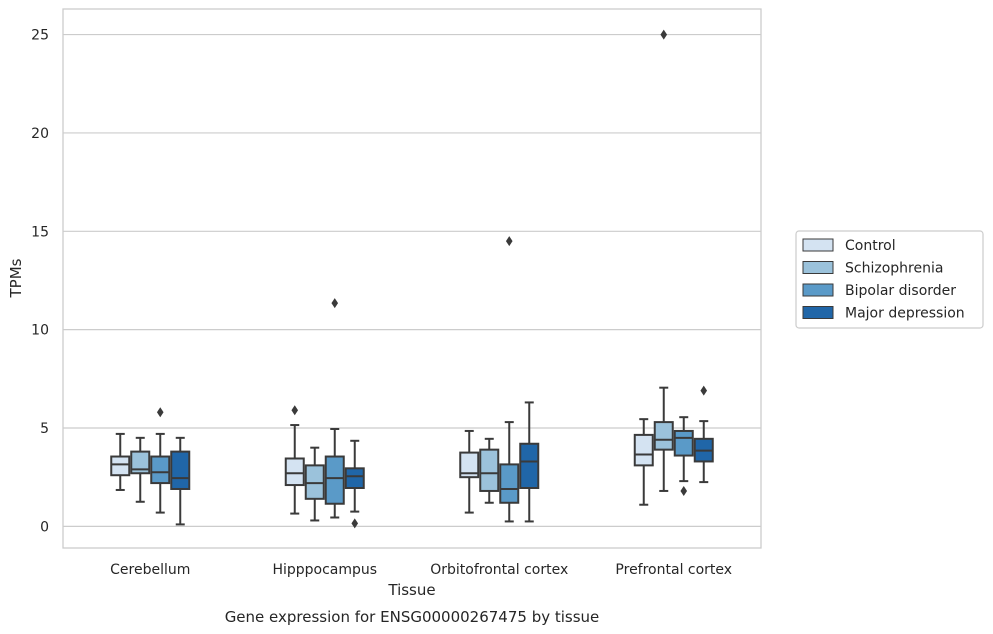 Image resolution: width=993 pixels, height=634 pixels. What do you see at coordinates (44, 429) in the screenshot?
I see `y-tick-label: 5` at bounding box center [44, 429].